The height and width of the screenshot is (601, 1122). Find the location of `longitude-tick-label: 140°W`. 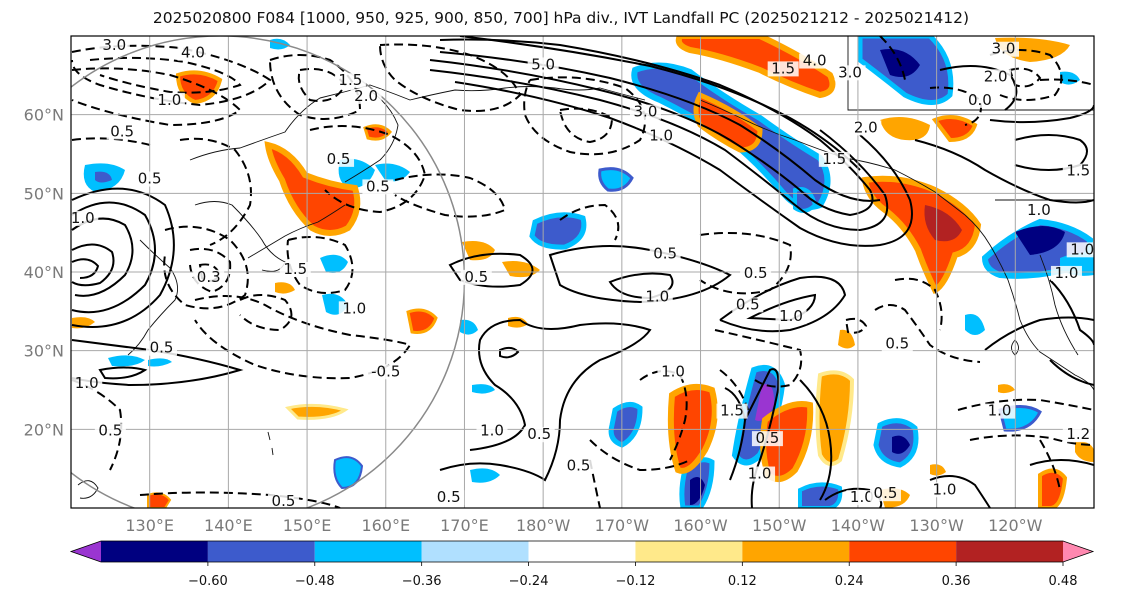

longitude-tick-label: 140°W is located at coordinates (858, 525).